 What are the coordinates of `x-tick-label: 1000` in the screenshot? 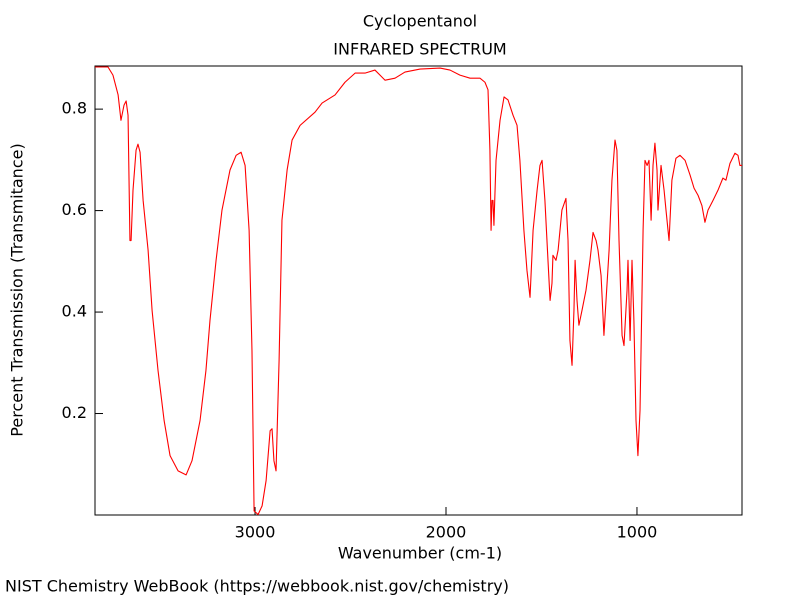 It's located at (637, 532).